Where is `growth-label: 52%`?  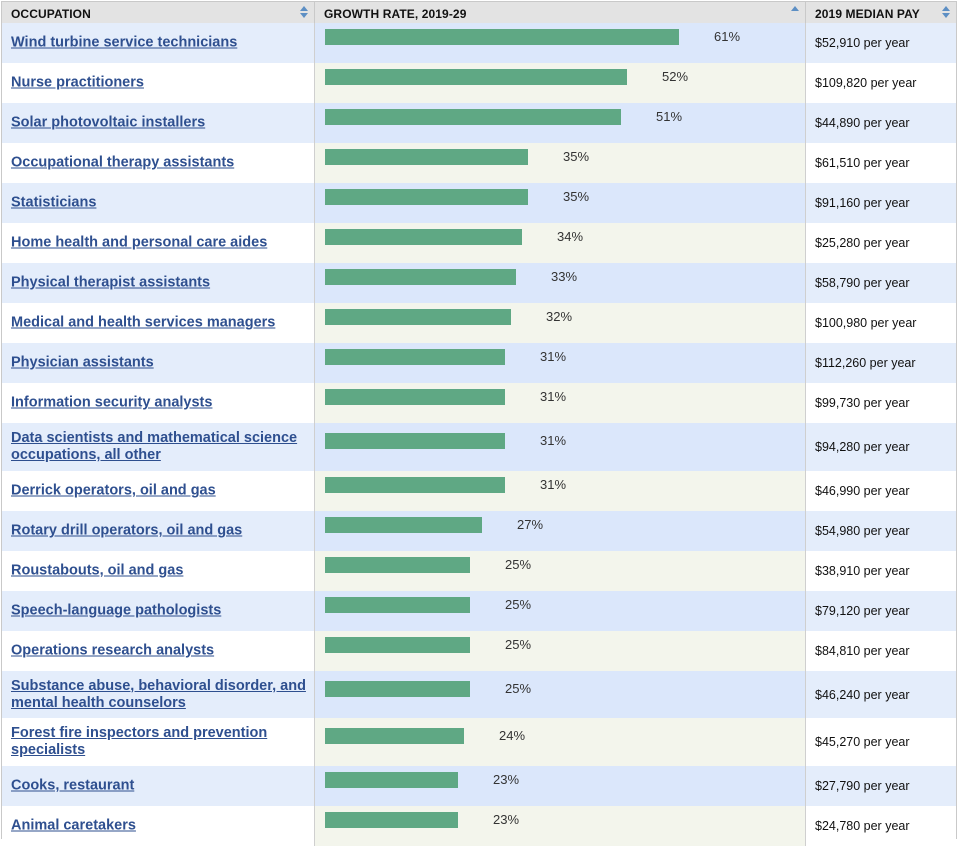
growth-label: 52% is located at coordinates (675, 76).